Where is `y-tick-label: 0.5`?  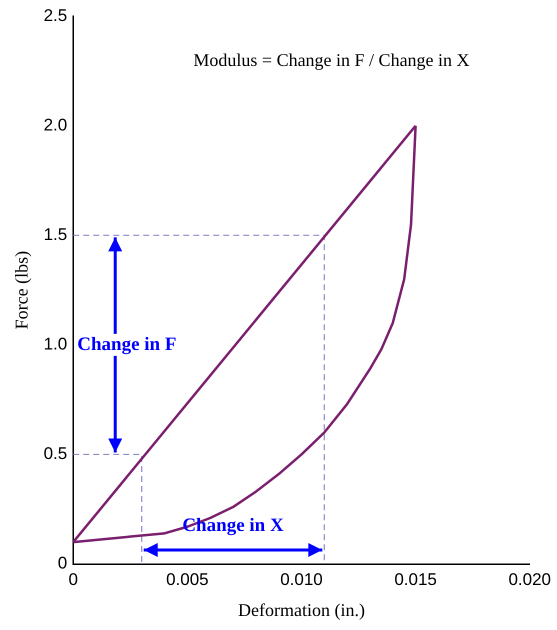 y-tick-label: 0.5 is located at coordinates (56, 454).